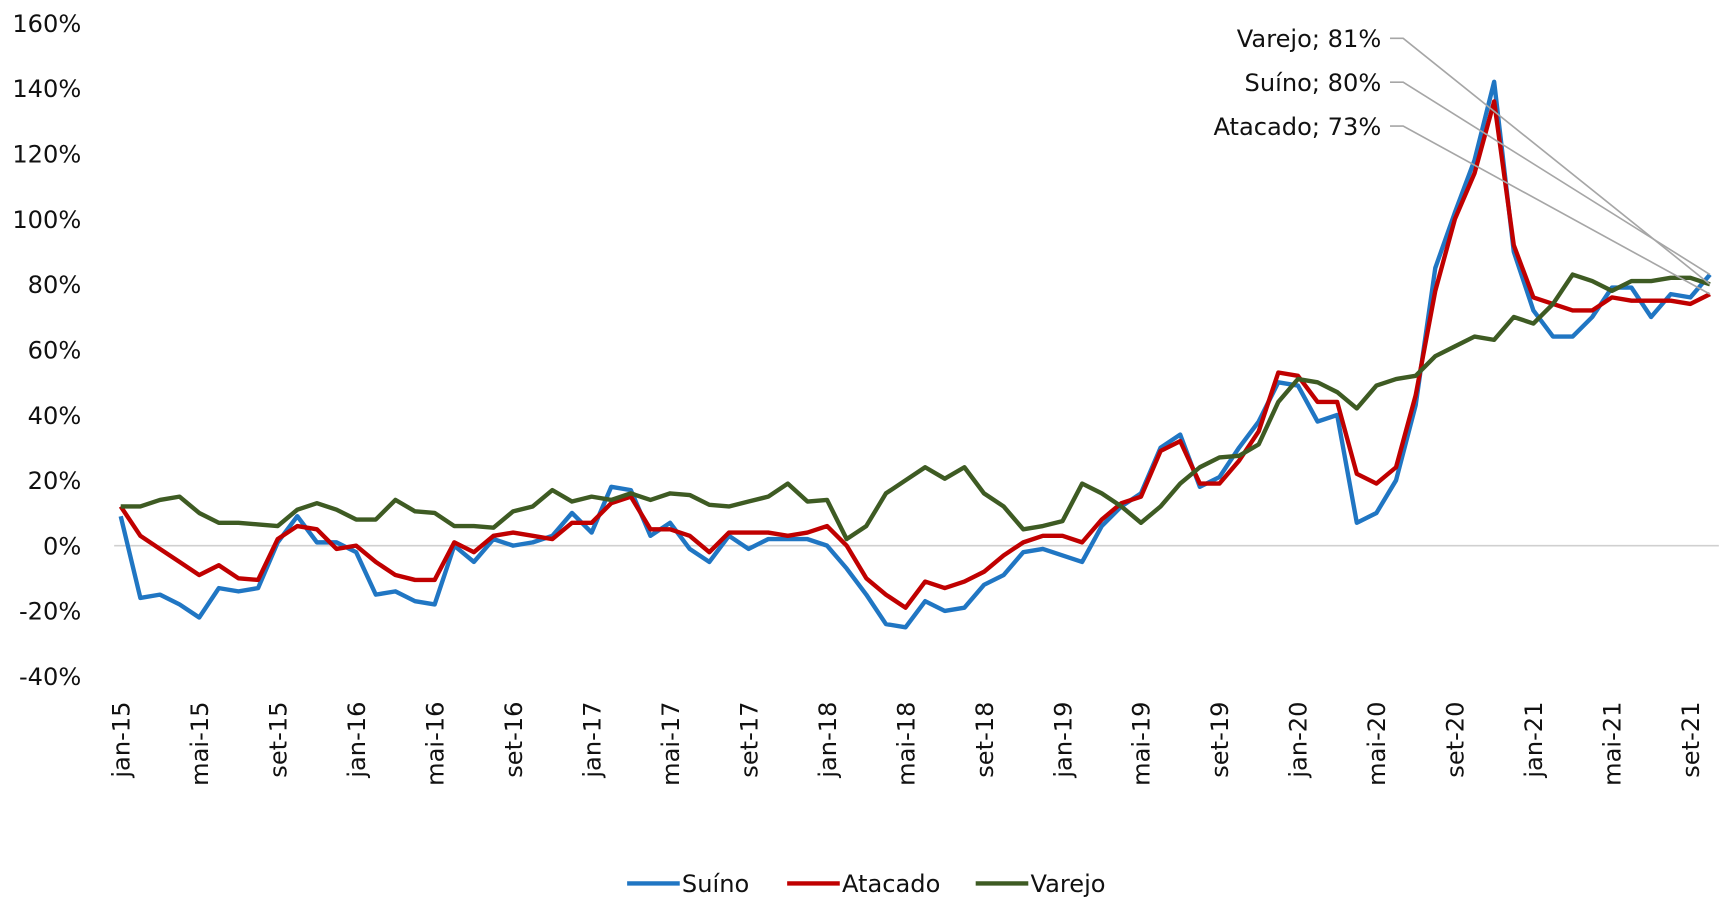  Describe the element at coordinates (46, 89) in the screenshot. I see `y-tick-label: 140%` at that location.